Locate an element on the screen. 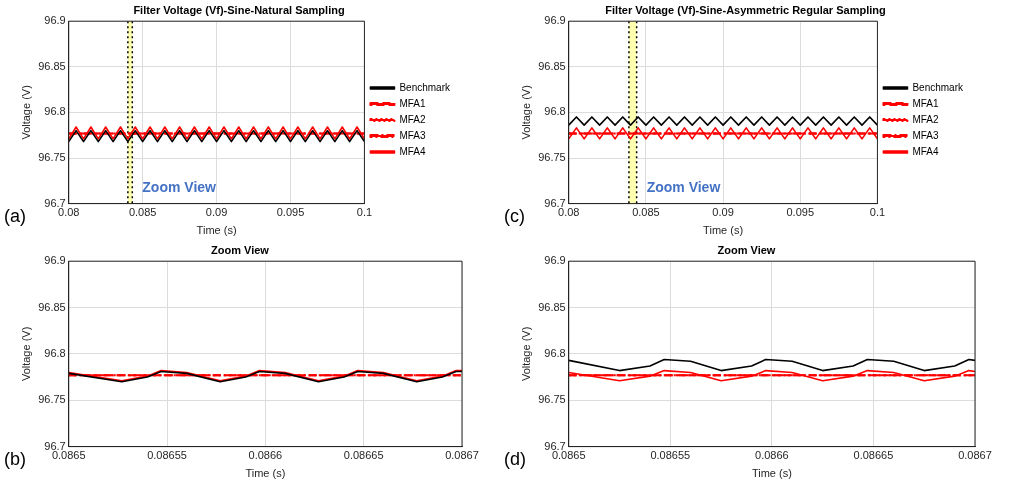  chart-title: Filter Voltage (Vf)-Sine-Asymmetric Regular Sampling is located at coordinates (745, 9).